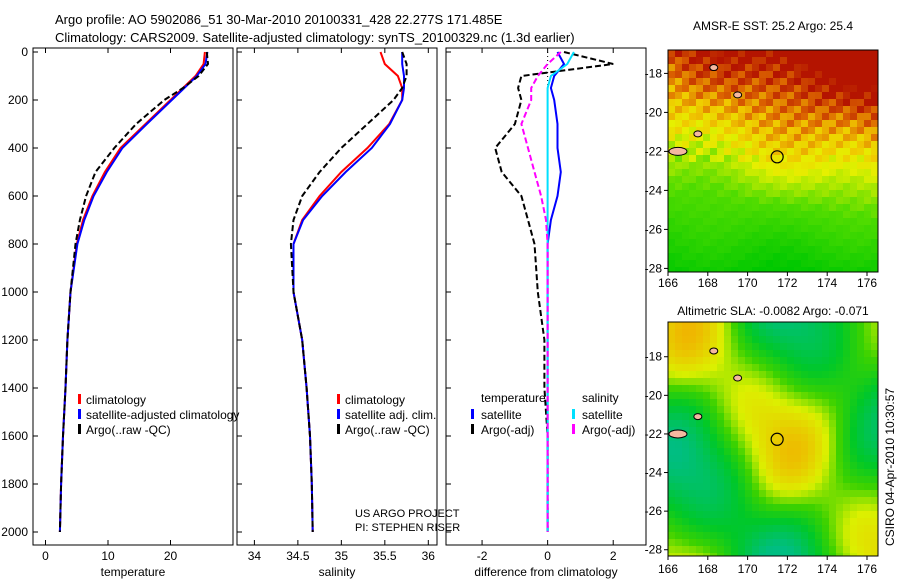 The image size is (900, 580). What do you see at coordinates (890, 467) in the screenshot?
I see `timestamp-label: CSIRO 04-Apr-2010 10:30:57` at bounding box center [890, 467].